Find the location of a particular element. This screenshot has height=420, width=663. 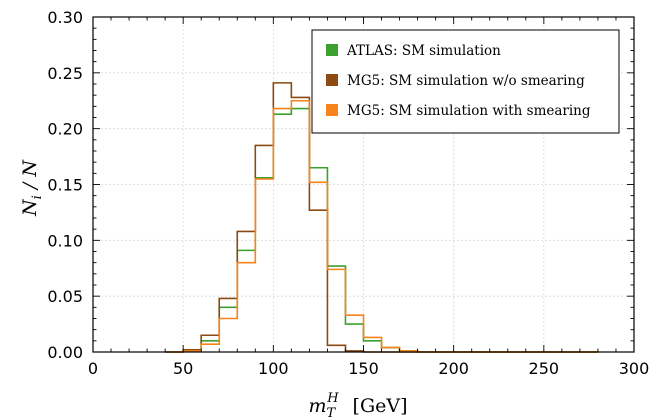

y-axis-title: Ni / N is located at coordinates (32, 188).